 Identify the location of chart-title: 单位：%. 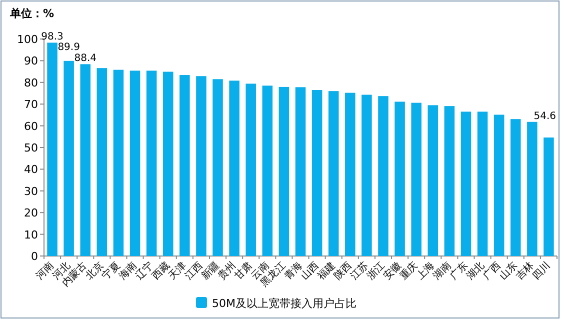
(31, 13).